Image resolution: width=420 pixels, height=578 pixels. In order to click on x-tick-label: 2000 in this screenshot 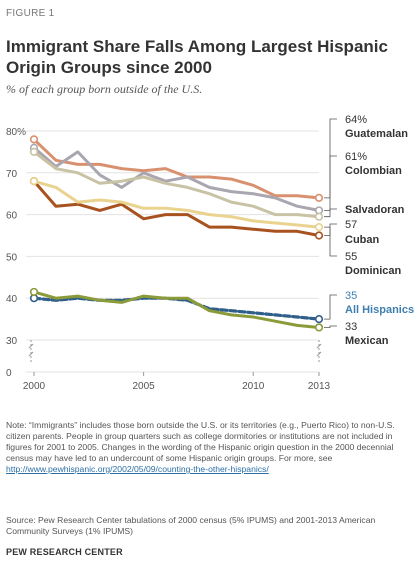, I will do `click(34, 386)`.